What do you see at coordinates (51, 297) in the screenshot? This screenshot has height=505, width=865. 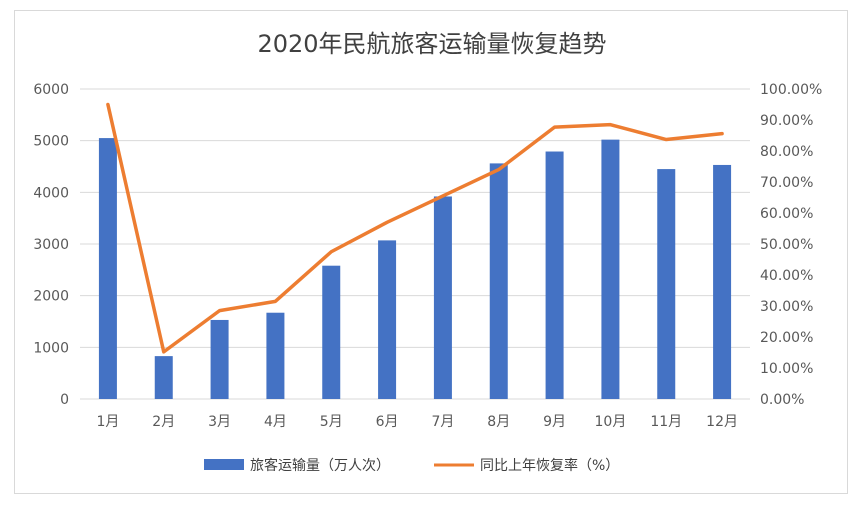 I see `left-axis-tick-label: 2000` at bounding box center [51, 297].